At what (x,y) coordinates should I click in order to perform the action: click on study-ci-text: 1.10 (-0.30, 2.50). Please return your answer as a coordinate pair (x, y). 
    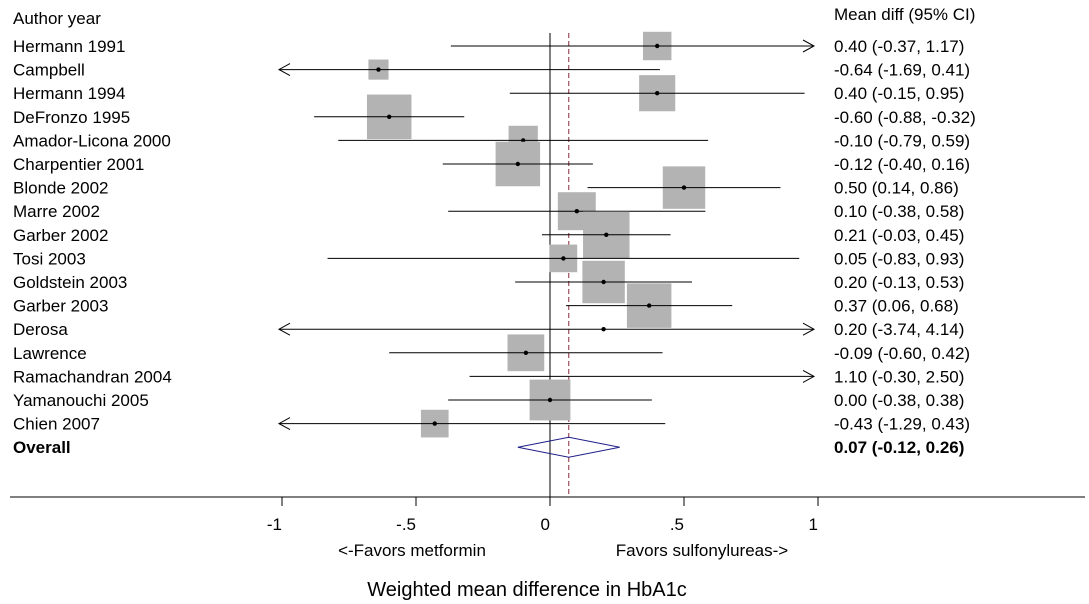
    Looking at the image, I should click on (899, 376).